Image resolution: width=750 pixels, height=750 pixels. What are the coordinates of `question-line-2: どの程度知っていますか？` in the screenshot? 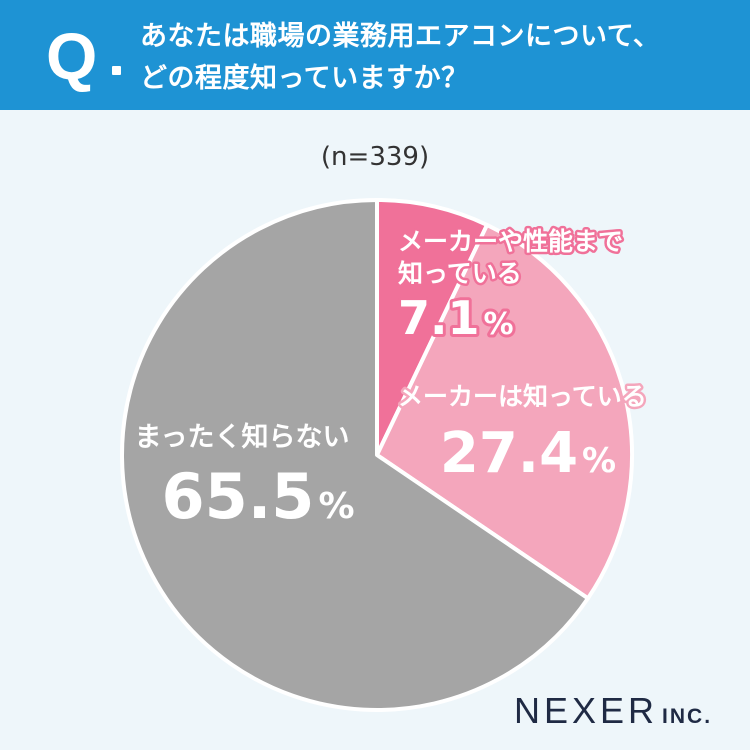 It's located at (304, 78).